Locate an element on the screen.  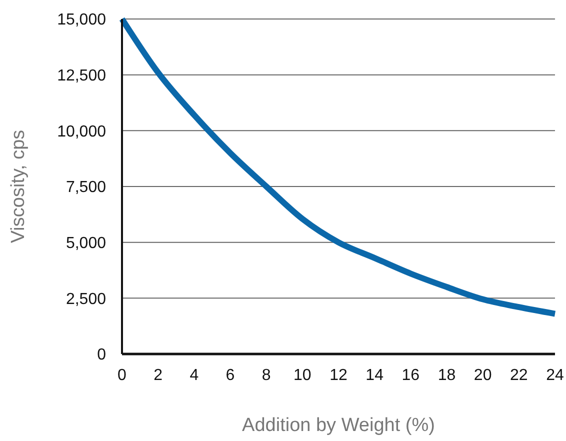
y-tick-label: 0 is located at coordinates (101, 355).